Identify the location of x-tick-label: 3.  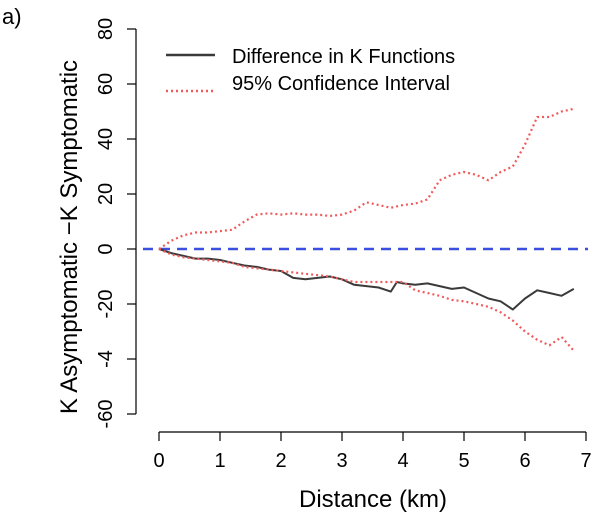
(341, 461).